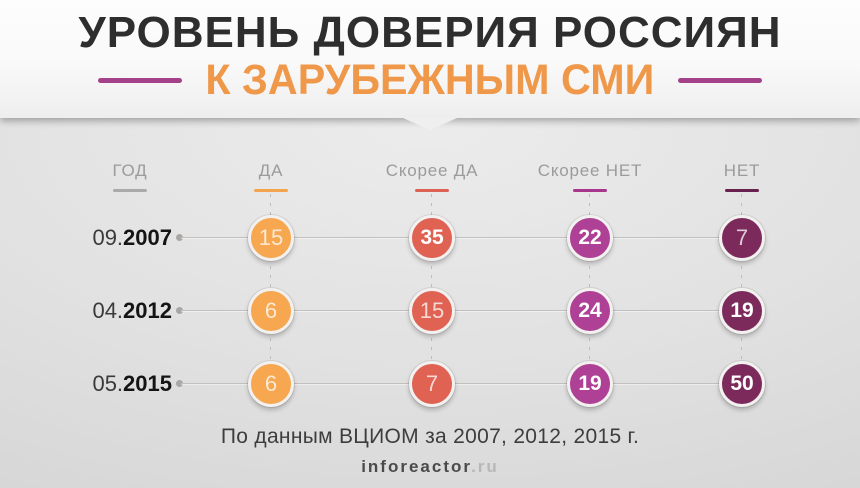  I want to click on column-label: НЕТ, so click(742, 170).